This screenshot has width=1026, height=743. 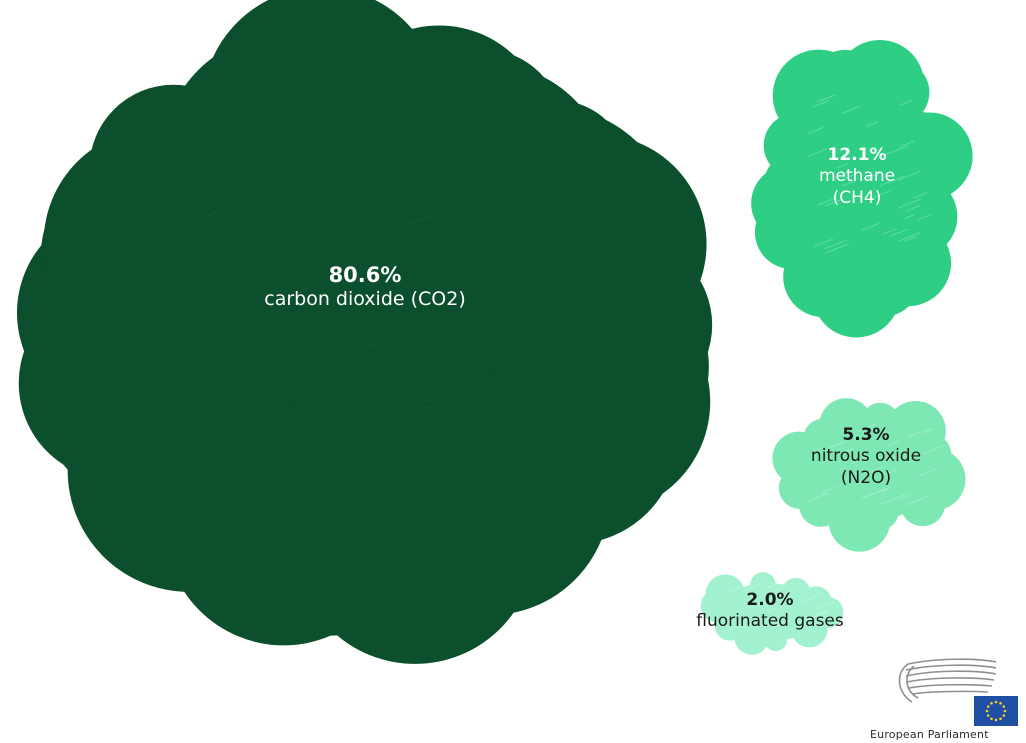 I want to click on eu-stars-icon, so click(x=996, y=711).